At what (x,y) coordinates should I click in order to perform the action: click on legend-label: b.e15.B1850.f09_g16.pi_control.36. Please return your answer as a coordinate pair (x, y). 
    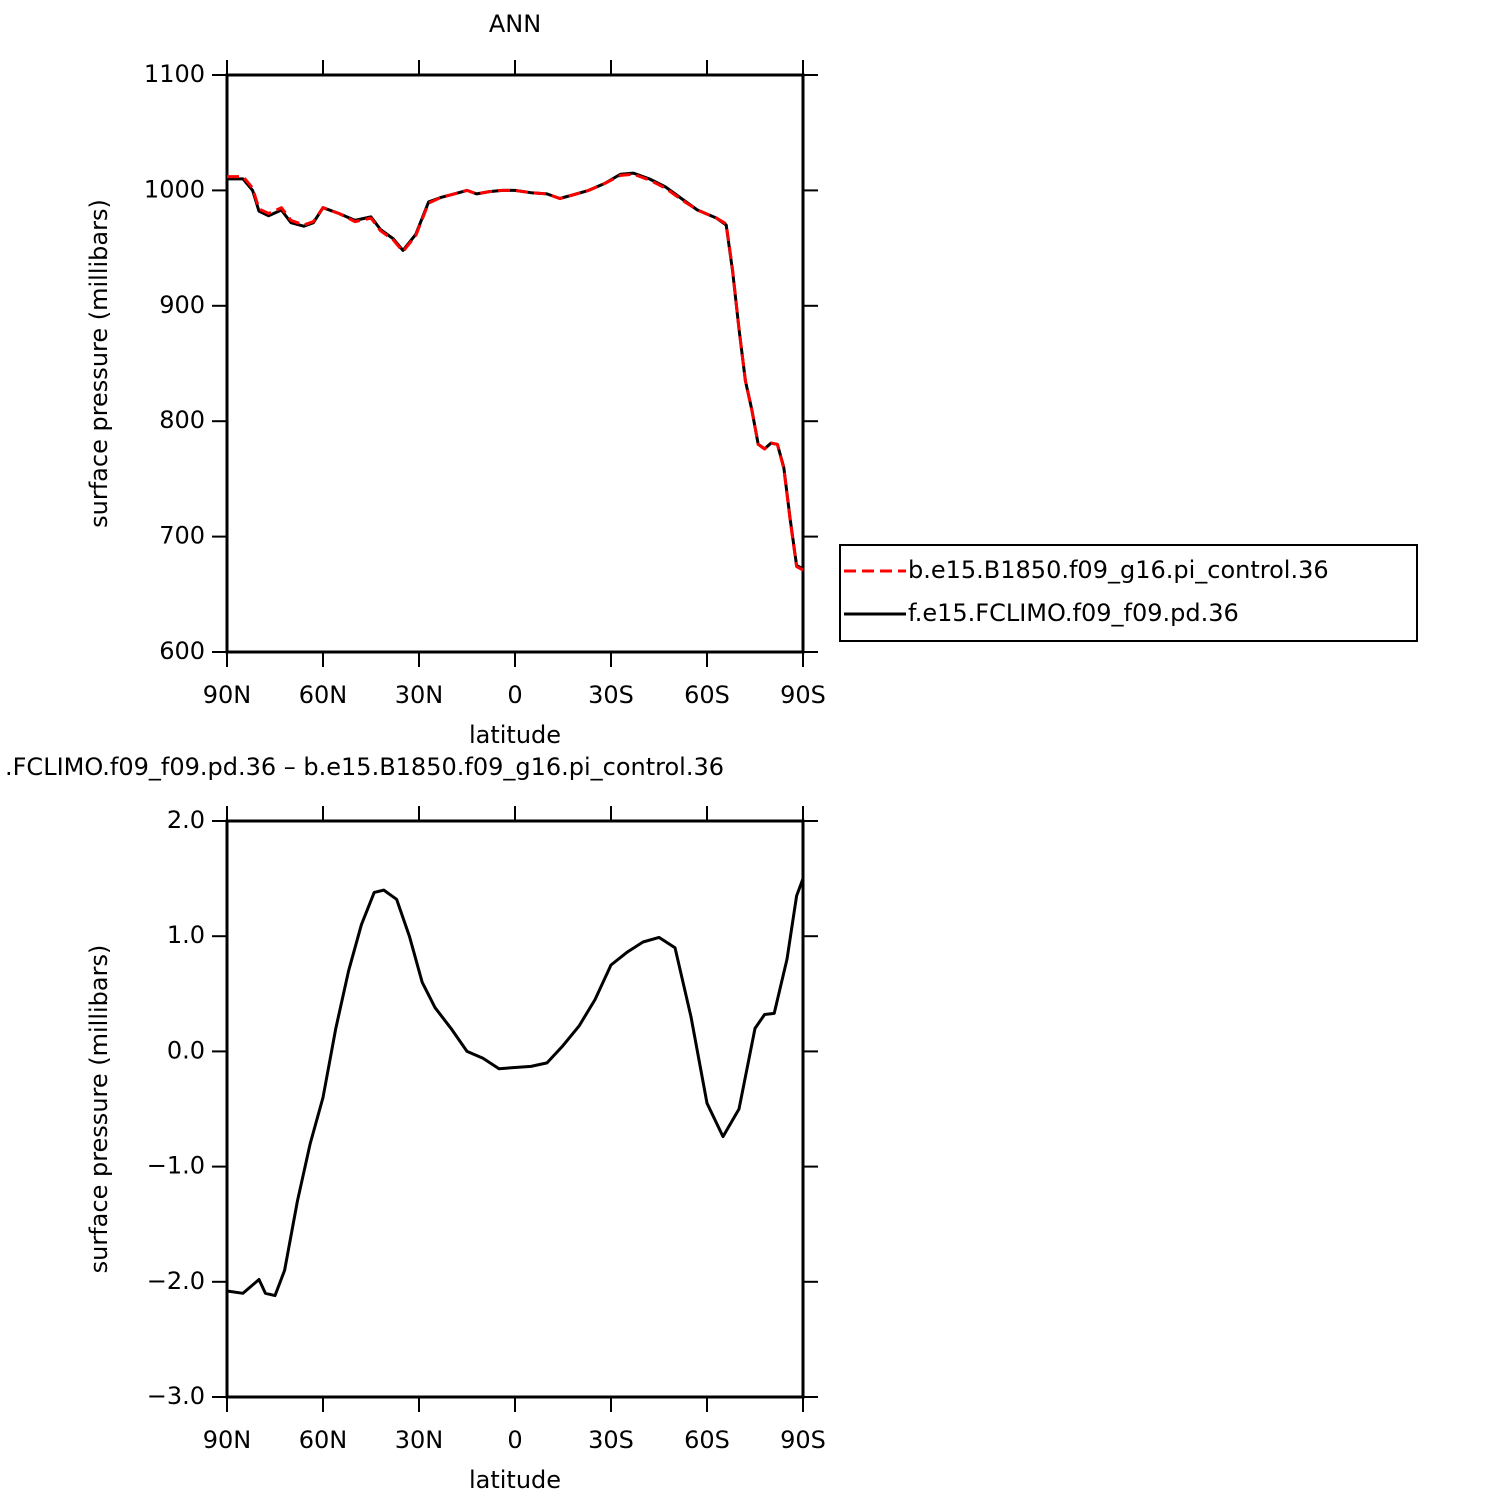
    Looking at the image, I should click on (1118, 570).